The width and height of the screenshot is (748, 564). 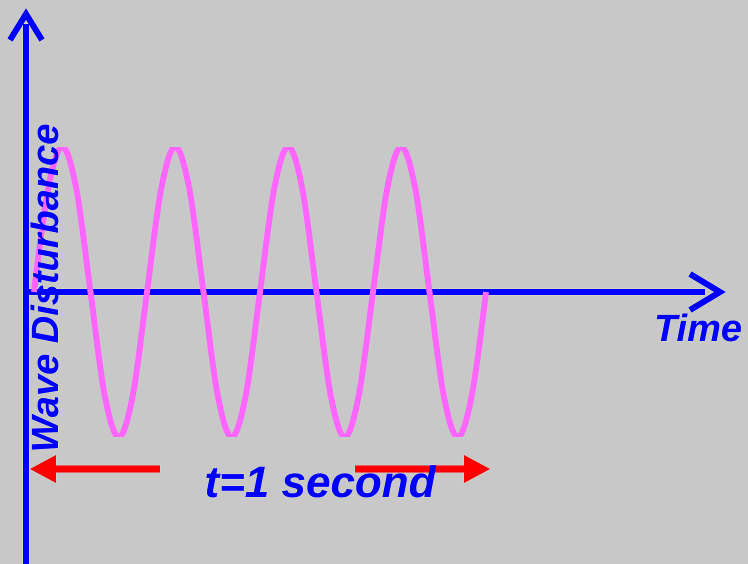 What do you see at coordinates (46, 288) in the screenshot?
I see `y-axis-title: Wave Disturbance` at bounding box center [46, 288].